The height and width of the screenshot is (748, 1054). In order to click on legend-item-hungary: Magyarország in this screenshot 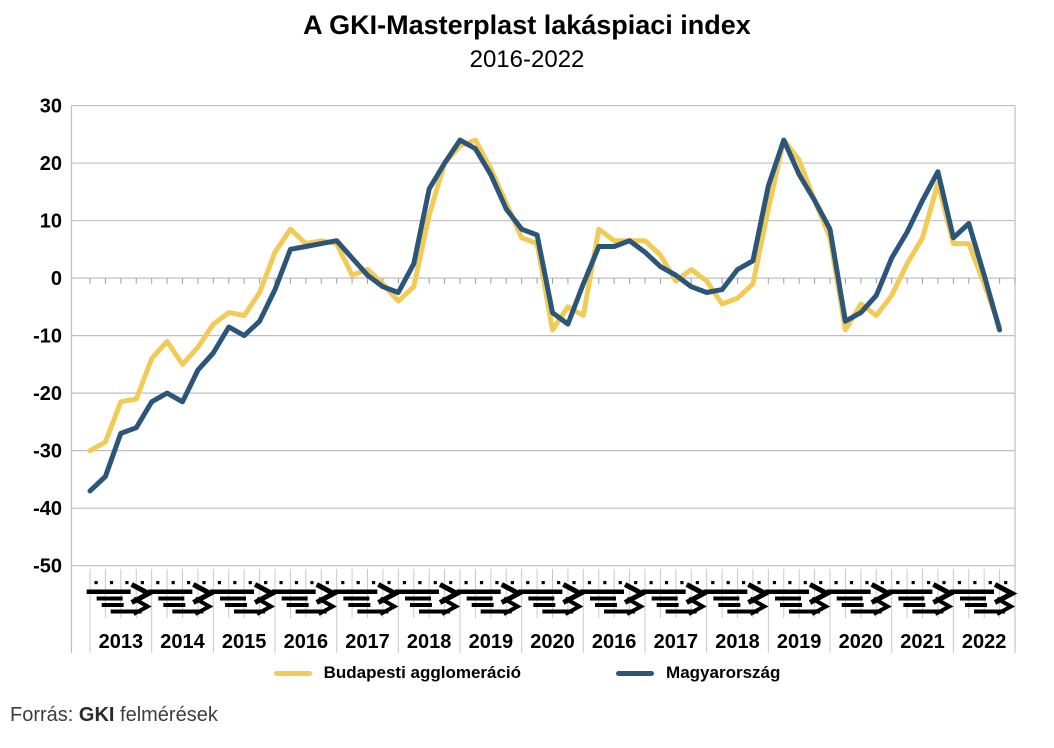, I will do `click(698, 673)`.